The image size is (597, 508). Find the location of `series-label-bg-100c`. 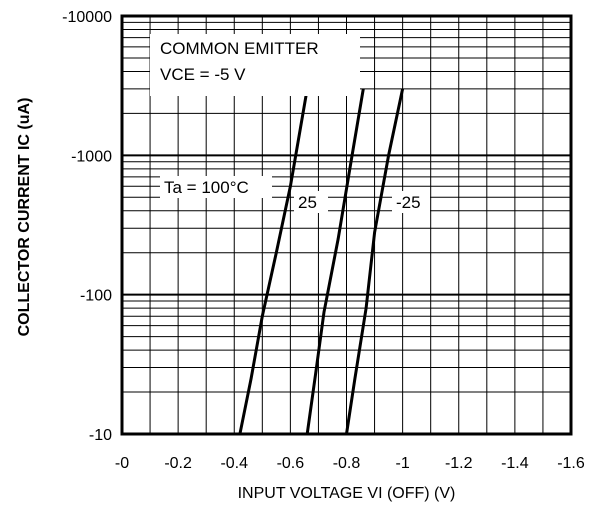

series-label-bg-100c is located at coordinates (216, 187).